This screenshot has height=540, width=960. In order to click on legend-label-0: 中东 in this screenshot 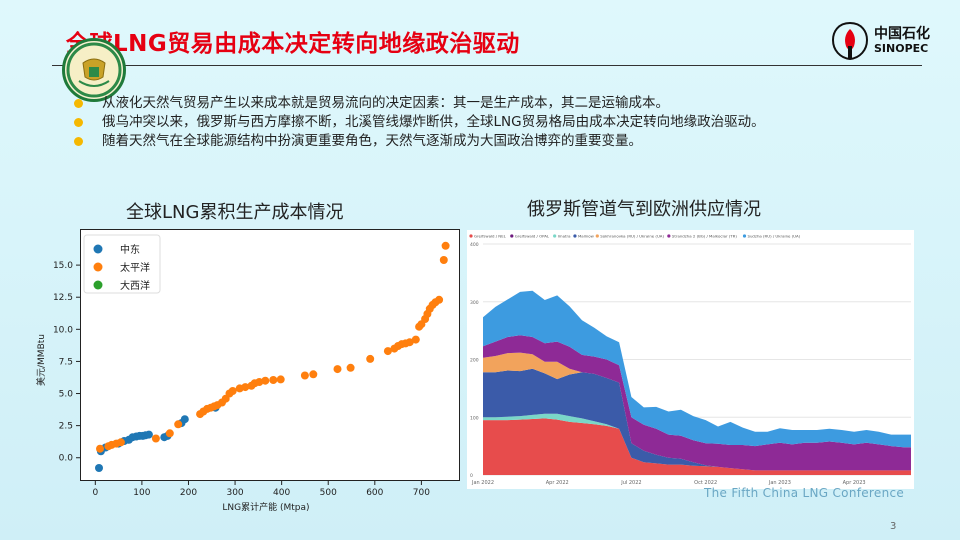, I will do `click(130, 249)`.